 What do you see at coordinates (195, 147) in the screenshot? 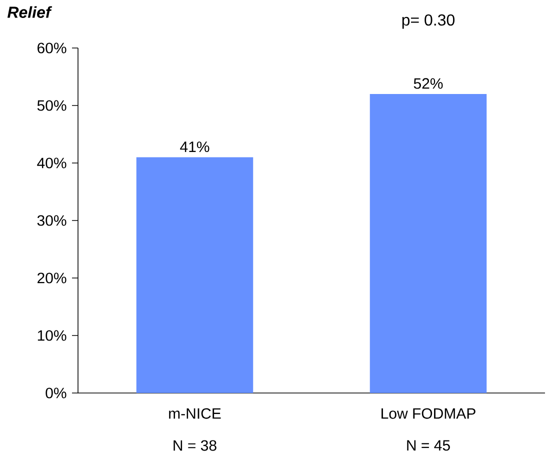
I see `data-label: 41%` at bounding box center [195, 147].